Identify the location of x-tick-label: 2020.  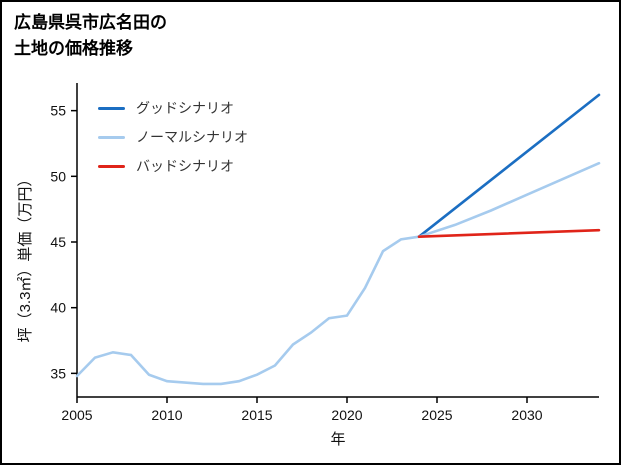
(346, 415).